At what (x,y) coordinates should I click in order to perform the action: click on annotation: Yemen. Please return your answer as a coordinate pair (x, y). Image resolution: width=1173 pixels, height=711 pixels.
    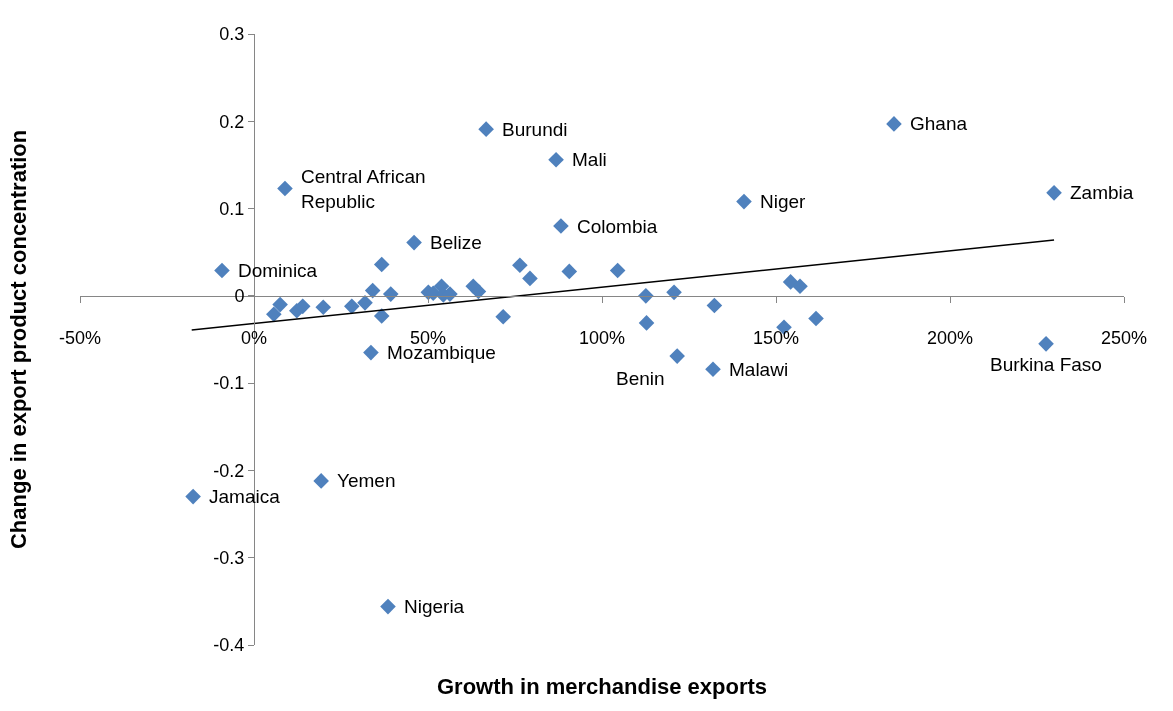
    Looking at the image, I should click on (366, 480).